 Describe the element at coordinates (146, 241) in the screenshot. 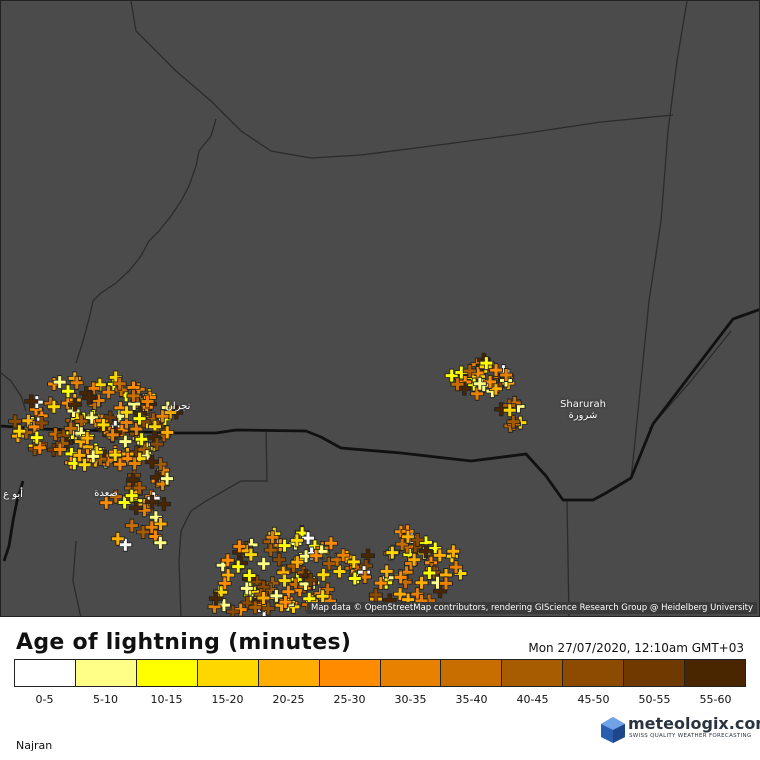

I see `admin-boundary-west` at that location.